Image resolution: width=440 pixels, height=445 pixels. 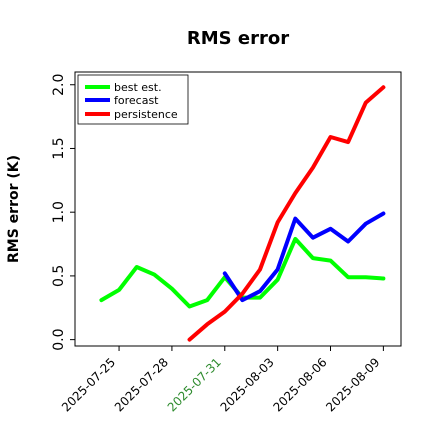 I want to click on y-axis-label: RMS error (K), so click(x=14, y=209).